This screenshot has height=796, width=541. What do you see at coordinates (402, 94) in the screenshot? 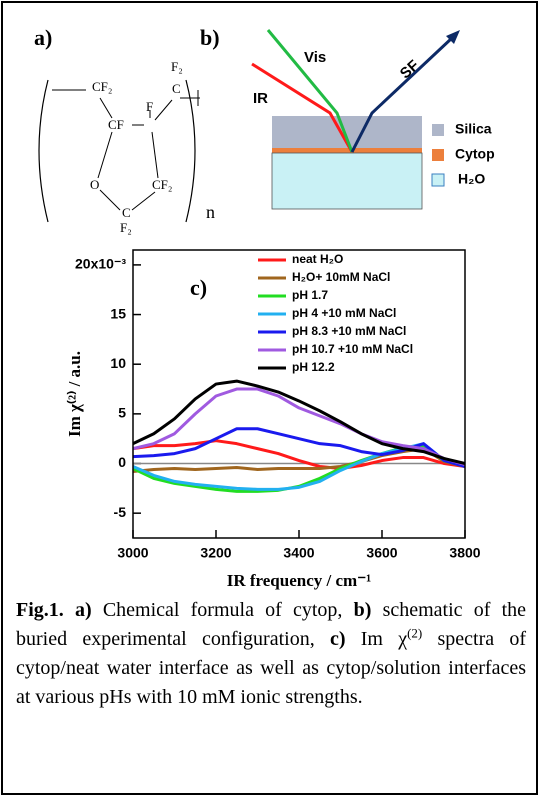
I see `sf-beam` at bounding box center [402, 94].